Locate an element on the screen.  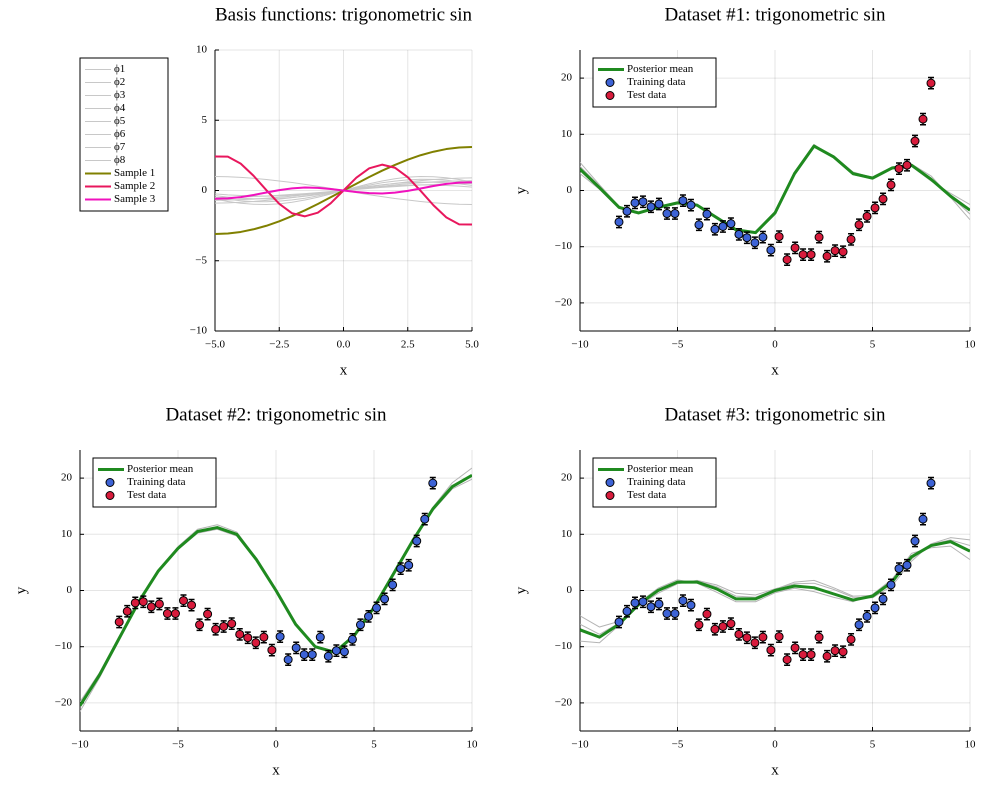
legend-key is located at coordinates (610, 82).